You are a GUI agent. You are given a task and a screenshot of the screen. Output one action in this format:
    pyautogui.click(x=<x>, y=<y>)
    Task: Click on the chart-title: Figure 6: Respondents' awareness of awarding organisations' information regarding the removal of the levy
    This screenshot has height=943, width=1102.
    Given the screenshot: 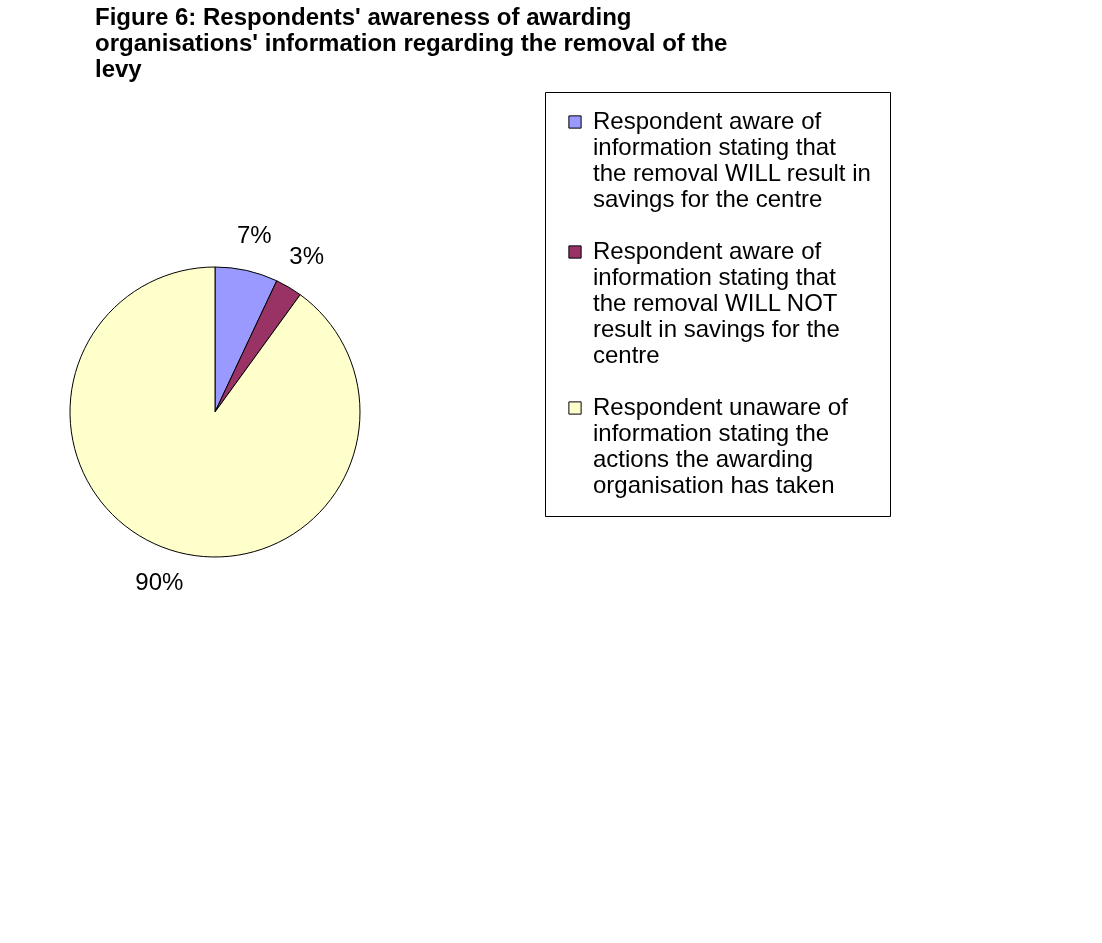 What is the action you would take?
    pyautogui.click(x=411, y=42)
    